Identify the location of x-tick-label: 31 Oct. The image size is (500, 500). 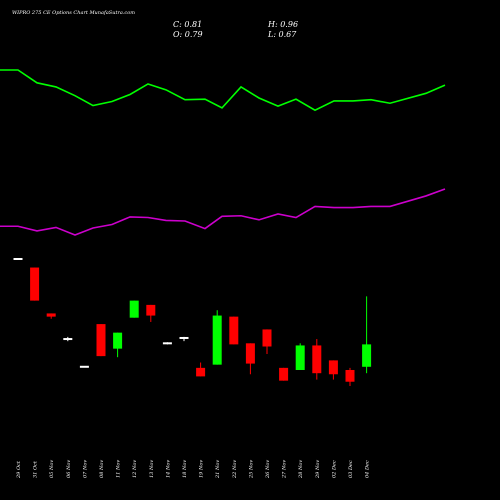
(36, 469).